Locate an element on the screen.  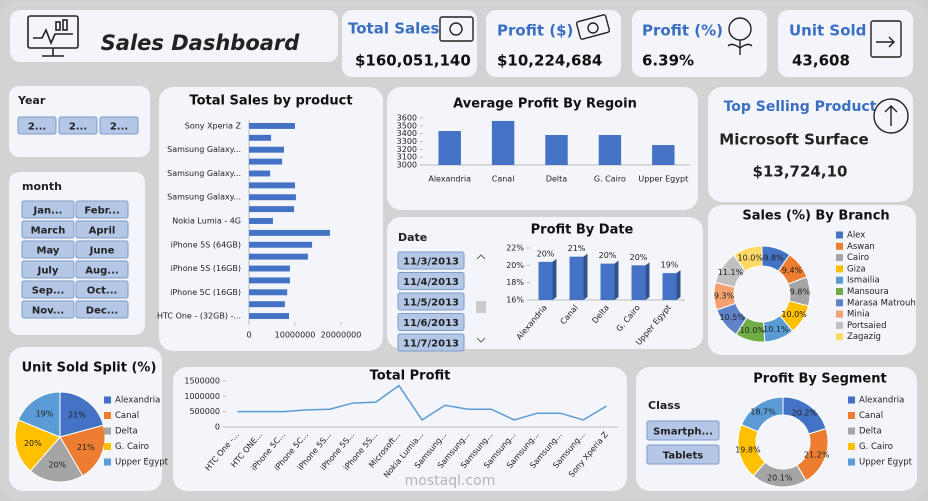
legend-label: Giza is located at coordinates (856, 269).